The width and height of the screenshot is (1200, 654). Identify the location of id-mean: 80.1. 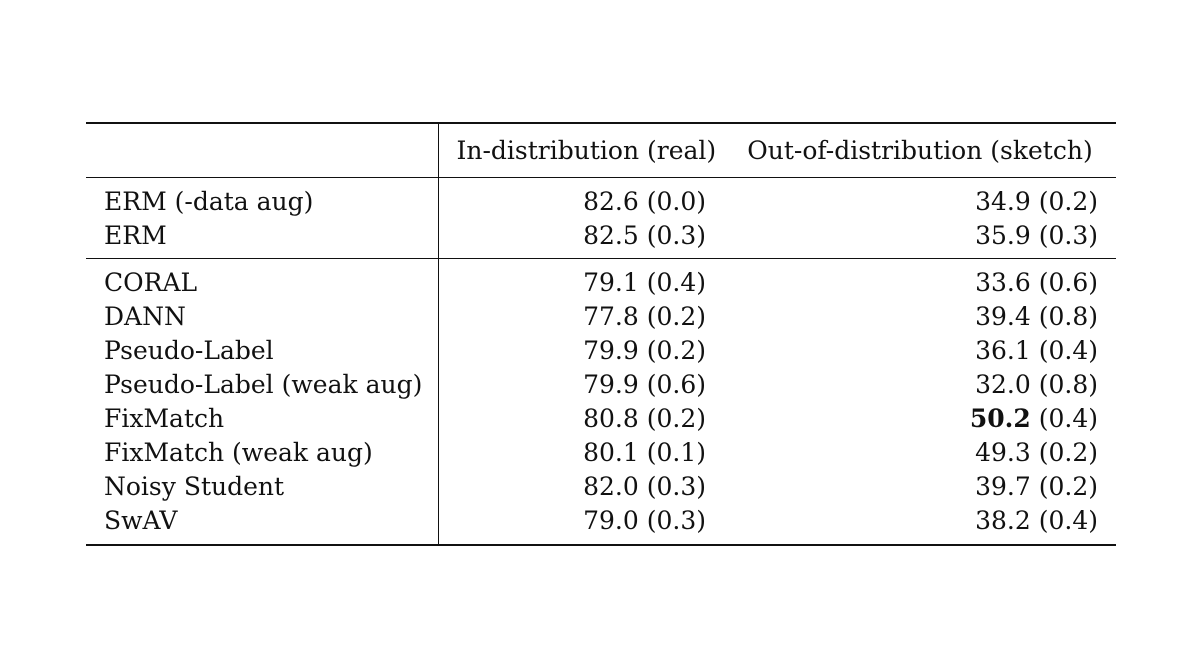
(611, 452).